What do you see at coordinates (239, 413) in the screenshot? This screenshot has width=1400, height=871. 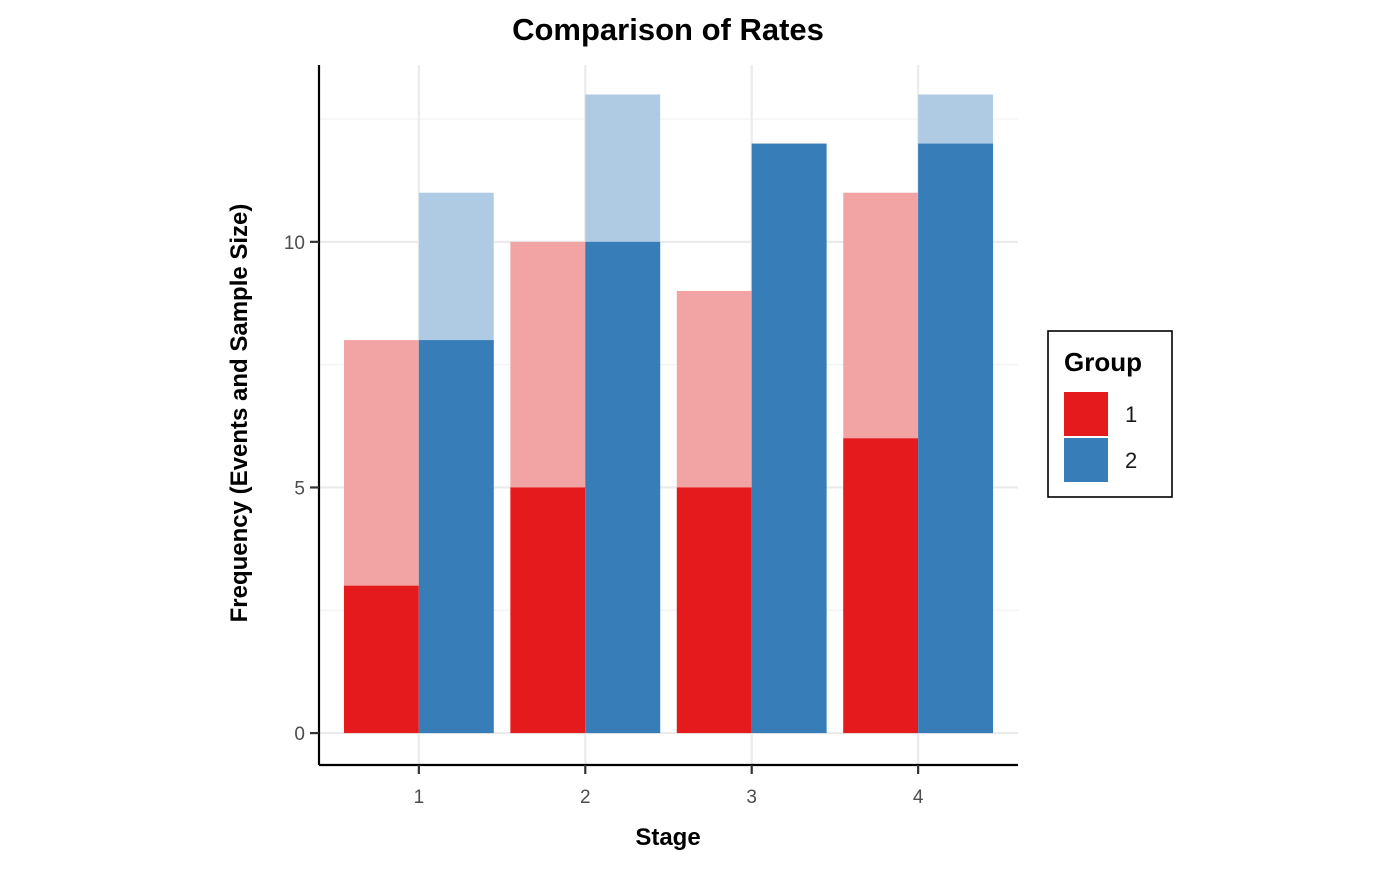 I see `y-axis-title: Frequency (Events and Sample Size)` at bounding box center [239, 413].